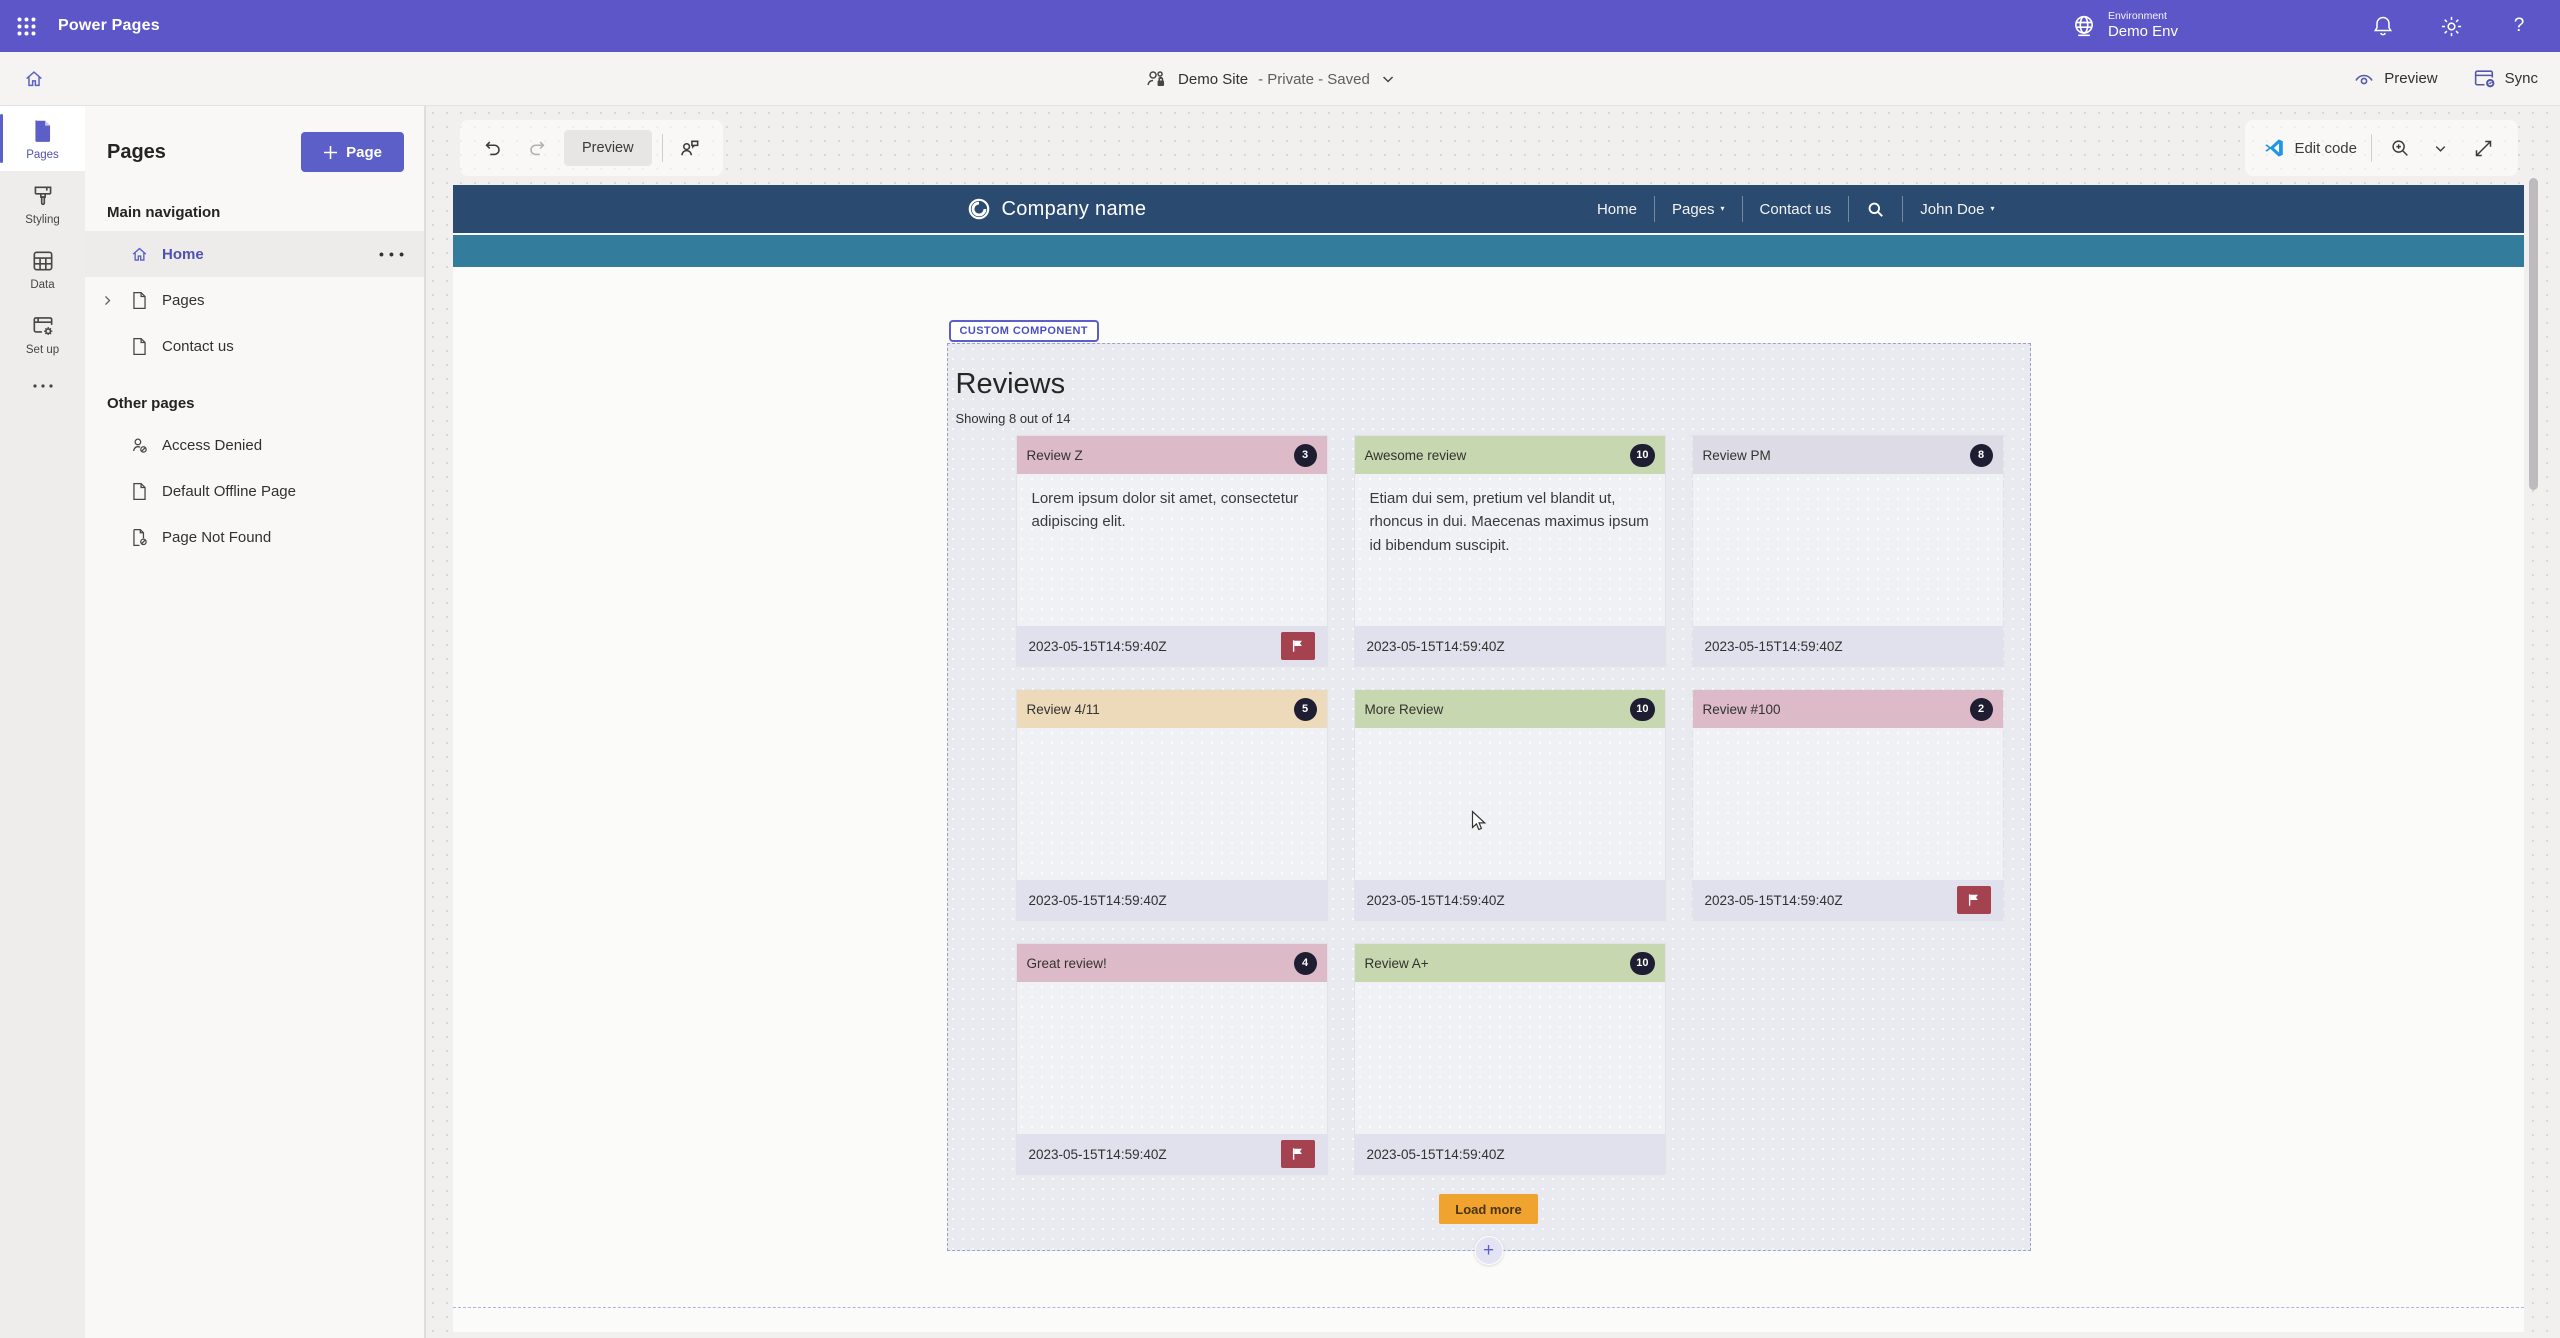 The height and width of the screenshot is (1338, 2560). I want to click on site-nav-home-label: Home, so click(1616, 209).